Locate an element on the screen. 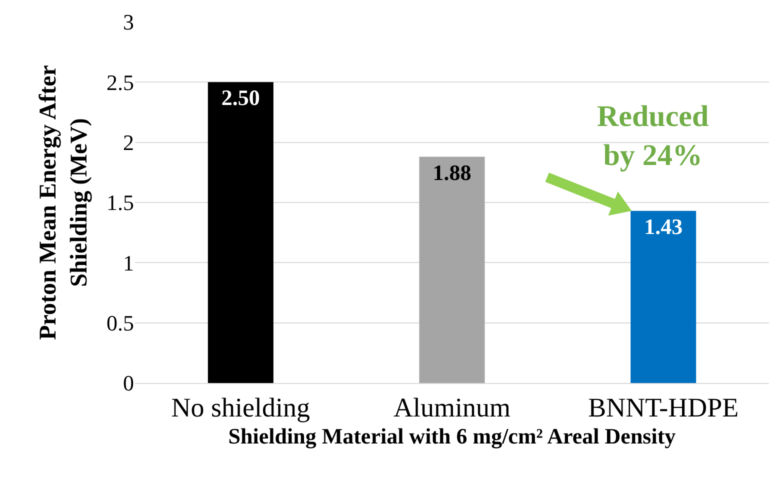 The image size is (774, 477). y-axis-title: Proton Mean Energy After Shielding (MeV) is located at coordinates (64, 202).